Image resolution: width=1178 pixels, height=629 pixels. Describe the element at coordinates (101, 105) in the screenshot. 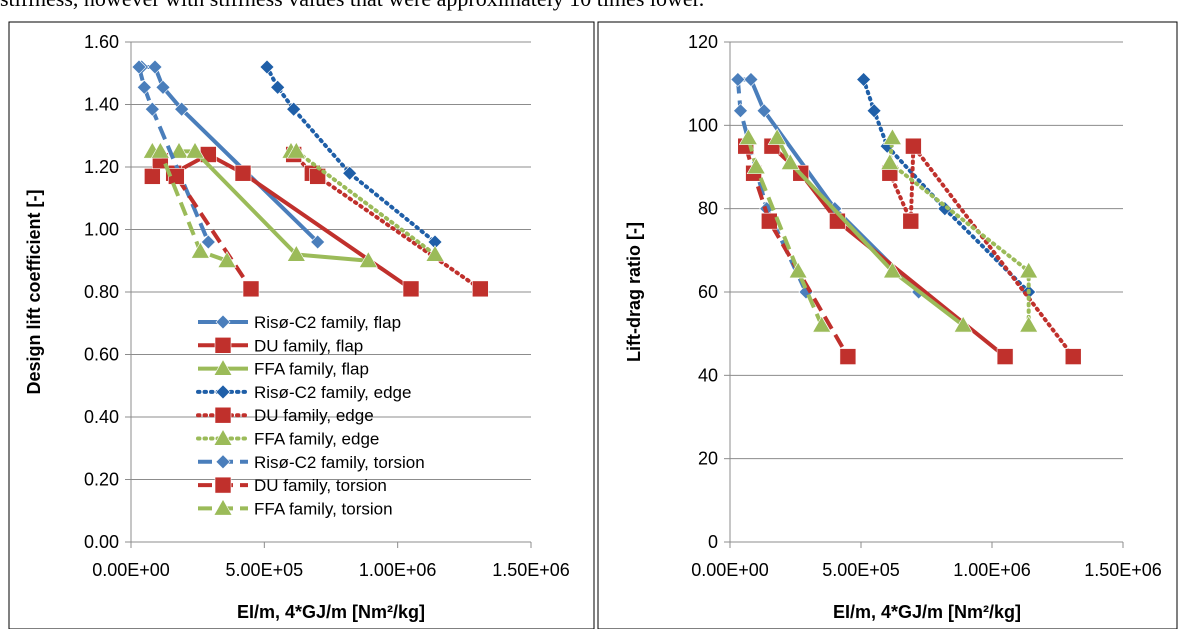

I see `y-tick-label: 1.40` at that location.